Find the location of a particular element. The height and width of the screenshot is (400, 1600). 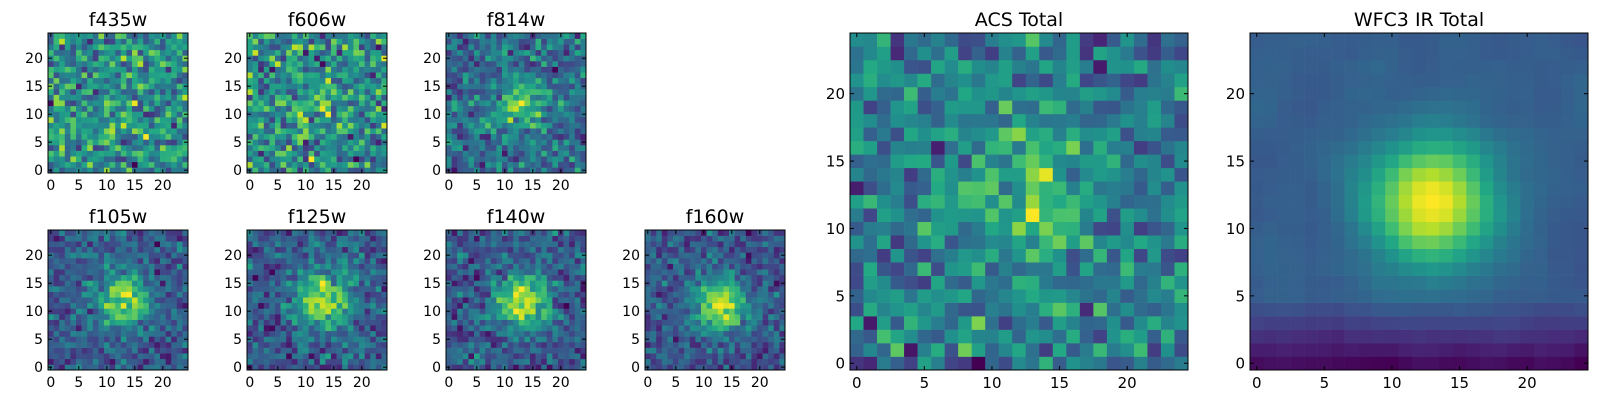

panel-title: f160w is located at coordinates (715, 217).